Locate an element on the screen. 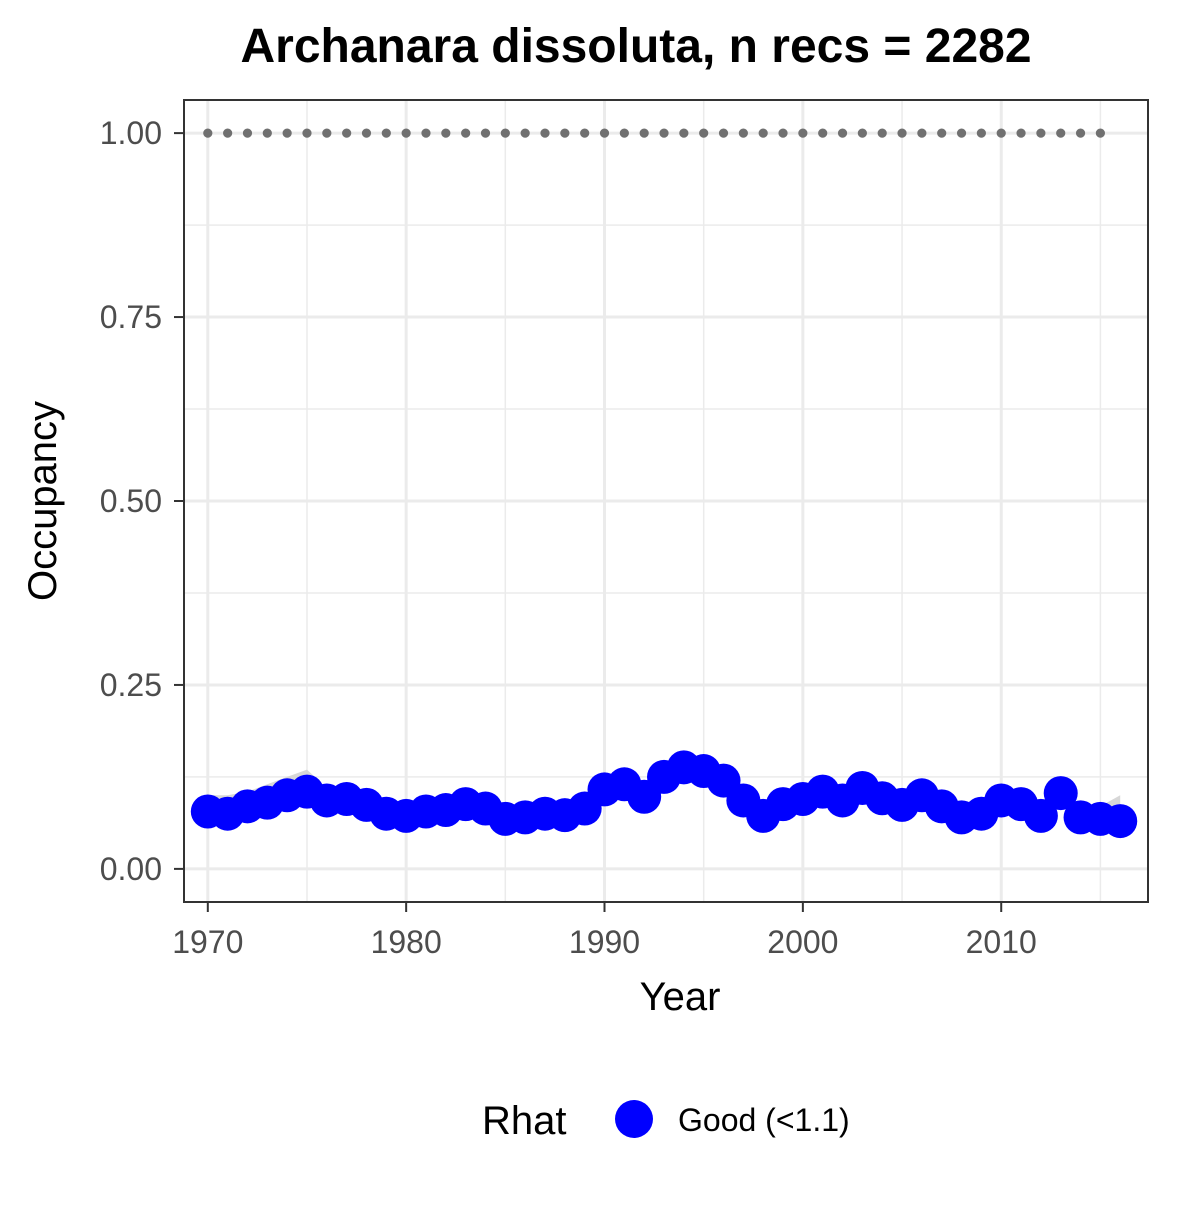 The width and height of the screenshot is (1200, 1205). x-tick-label: 1970 is located at coordinates (207, 942).